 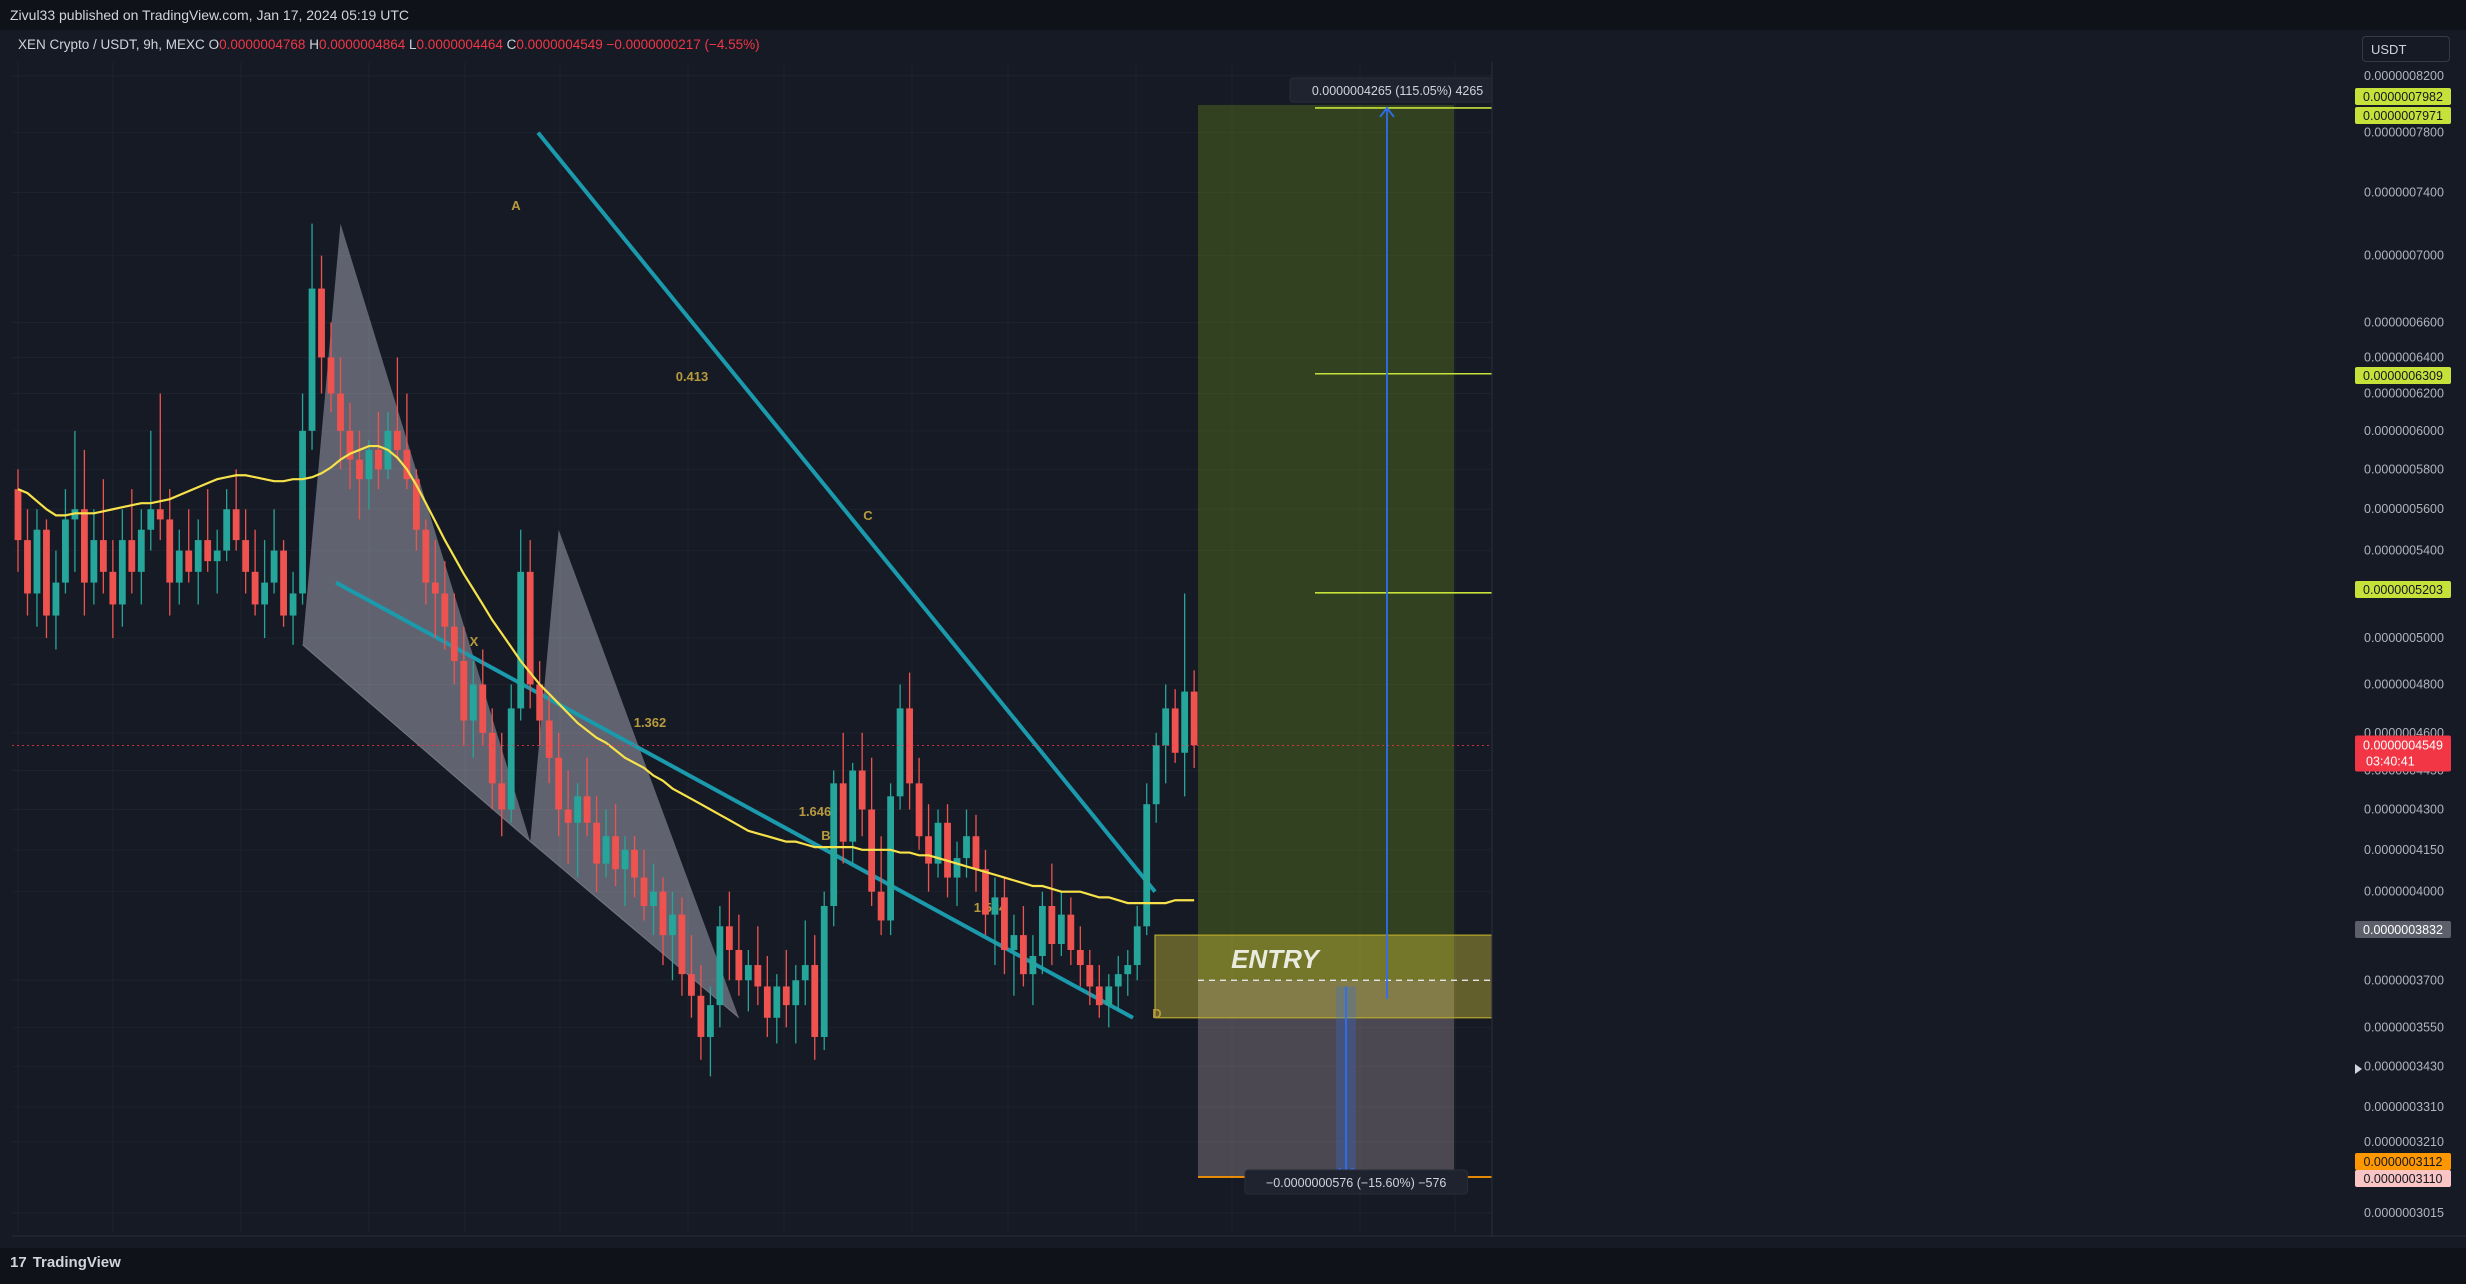 I want to click on currency-selector: USDT, so click(x=2406, y=49).